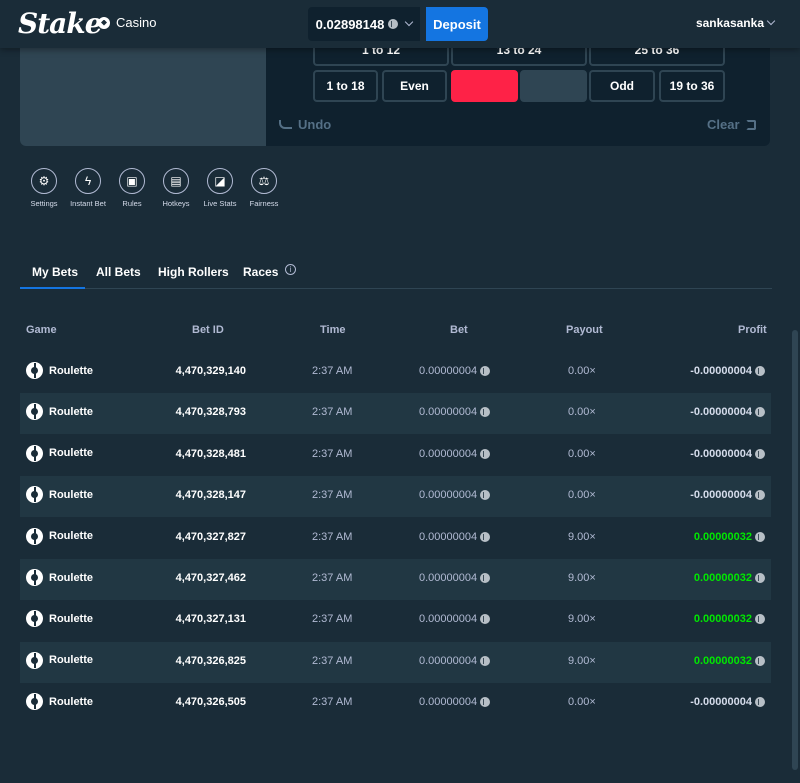  What do you see at coordinates (264, 181) in the screenshot?
I see `scale-icon: ⚖` at bounding box center [264, 181].